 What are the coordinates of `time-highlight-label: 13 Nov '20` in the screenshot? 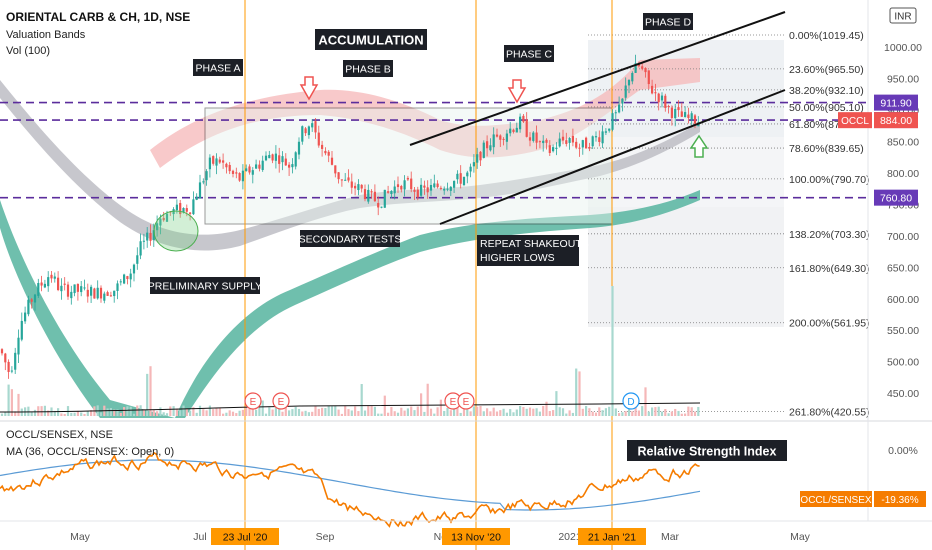 It's located at (476, 538).